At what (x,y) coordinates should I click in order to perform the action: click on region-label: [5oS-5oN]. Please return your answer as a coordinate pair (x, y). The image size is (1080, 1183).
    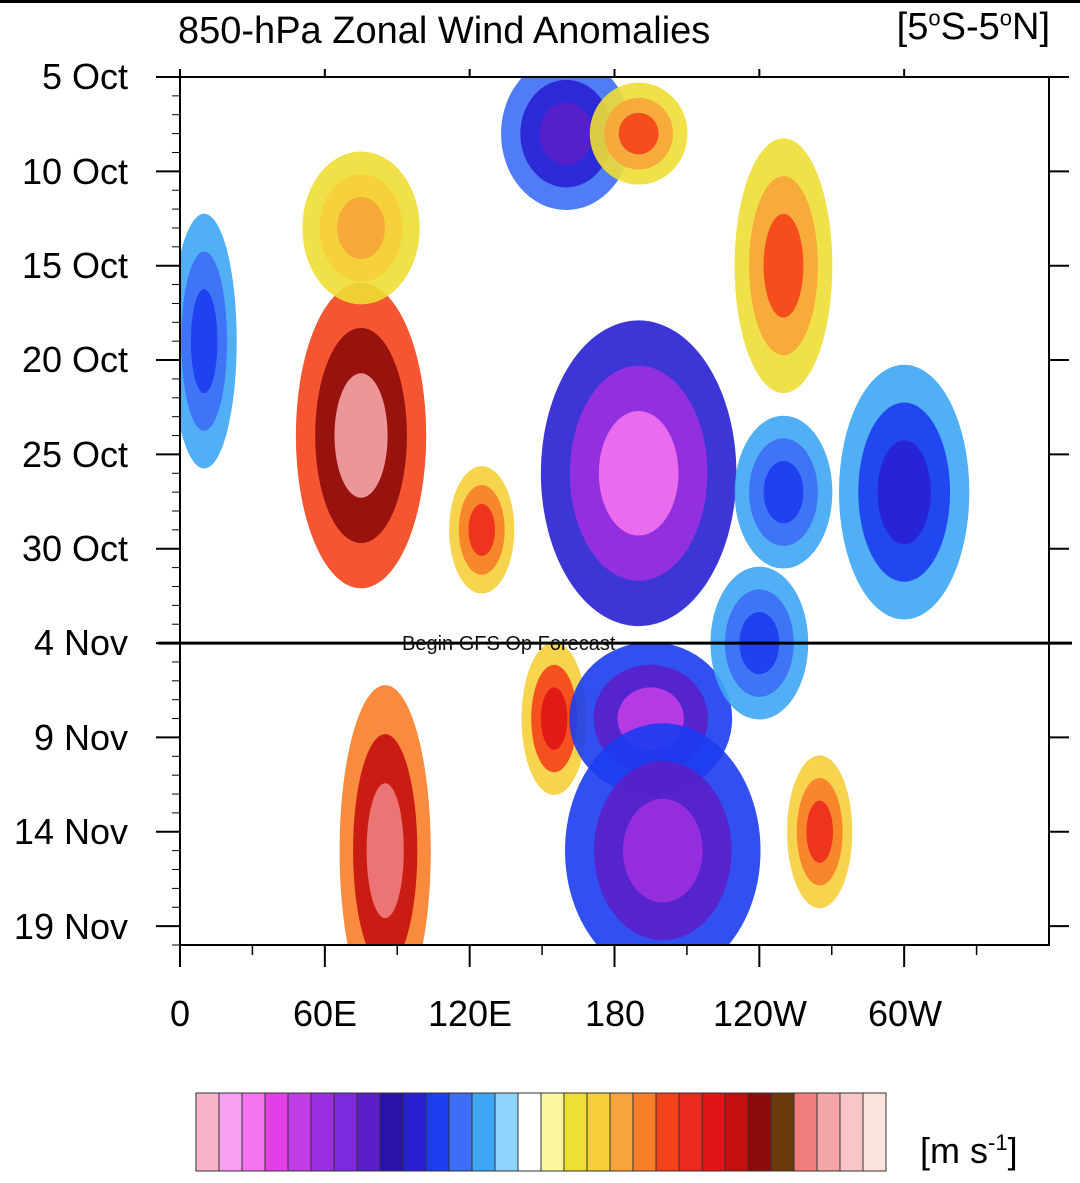
    Looking at the image, I should click on (973, 26).